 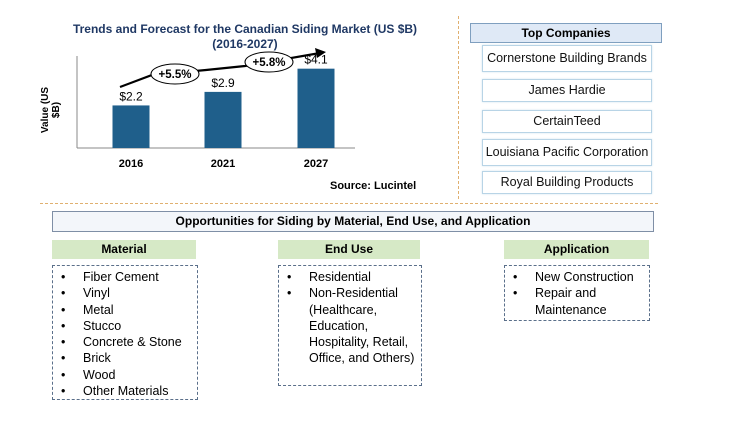 What do you see at coordinates (320, 53) in the screenshot?
I see `trend-arrow-head` at bounding box center [320, 53].